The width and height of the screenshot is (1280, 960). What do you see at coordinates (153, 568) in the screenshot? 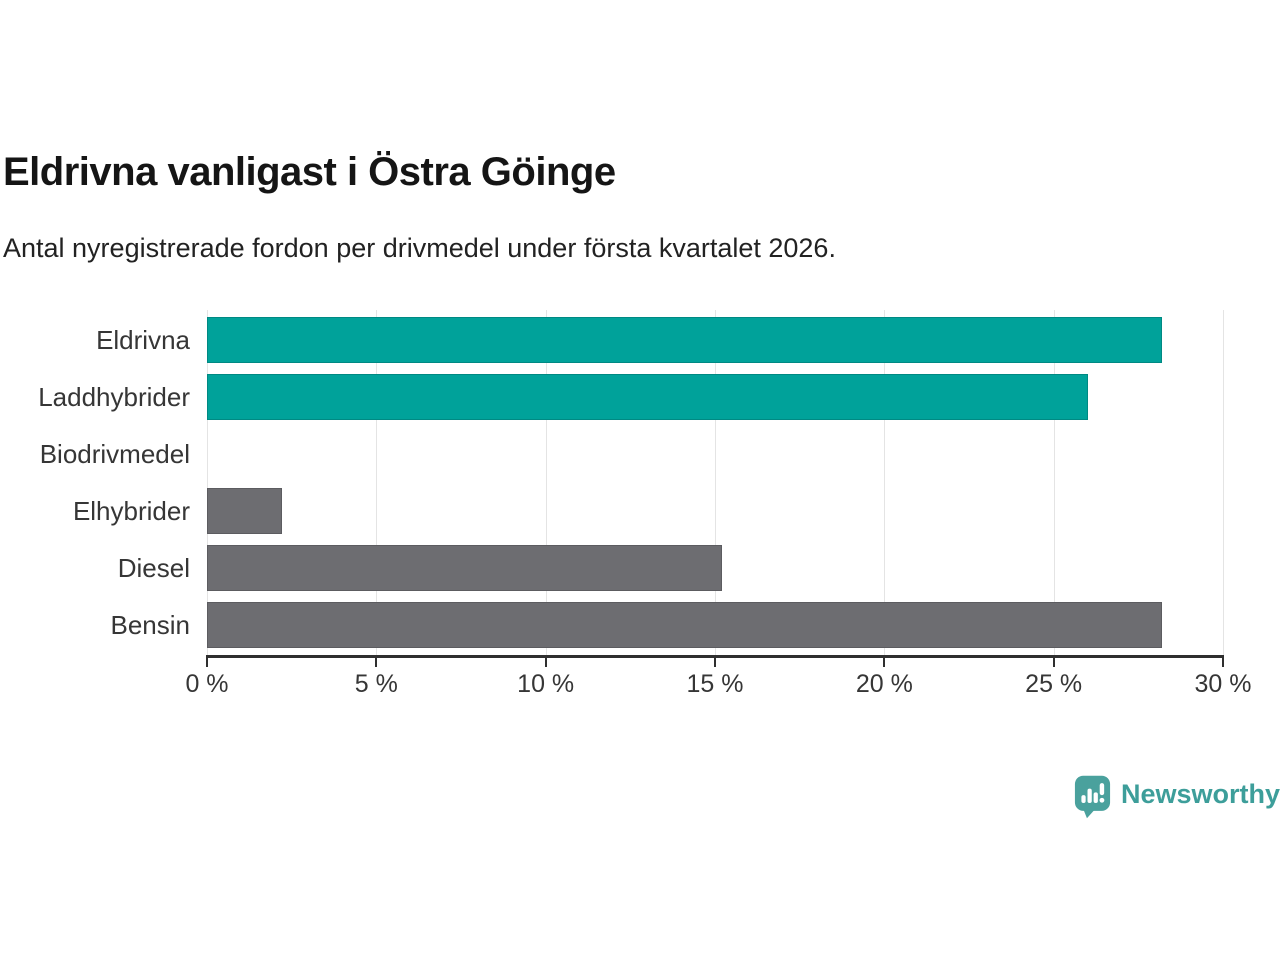
I see `category-label: Diesel` at bounding box center [153, 568].